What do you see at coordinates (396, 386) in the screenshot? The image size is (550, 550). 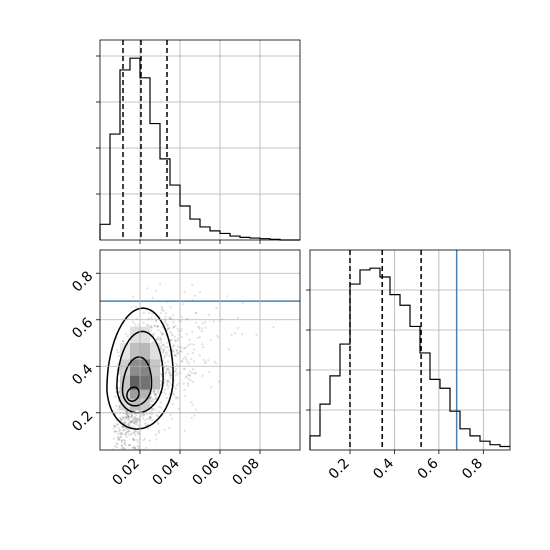 I see `histogram-y-ticks: 0.2 0.4 0.6 0.8` at bounding box center [396, 386].